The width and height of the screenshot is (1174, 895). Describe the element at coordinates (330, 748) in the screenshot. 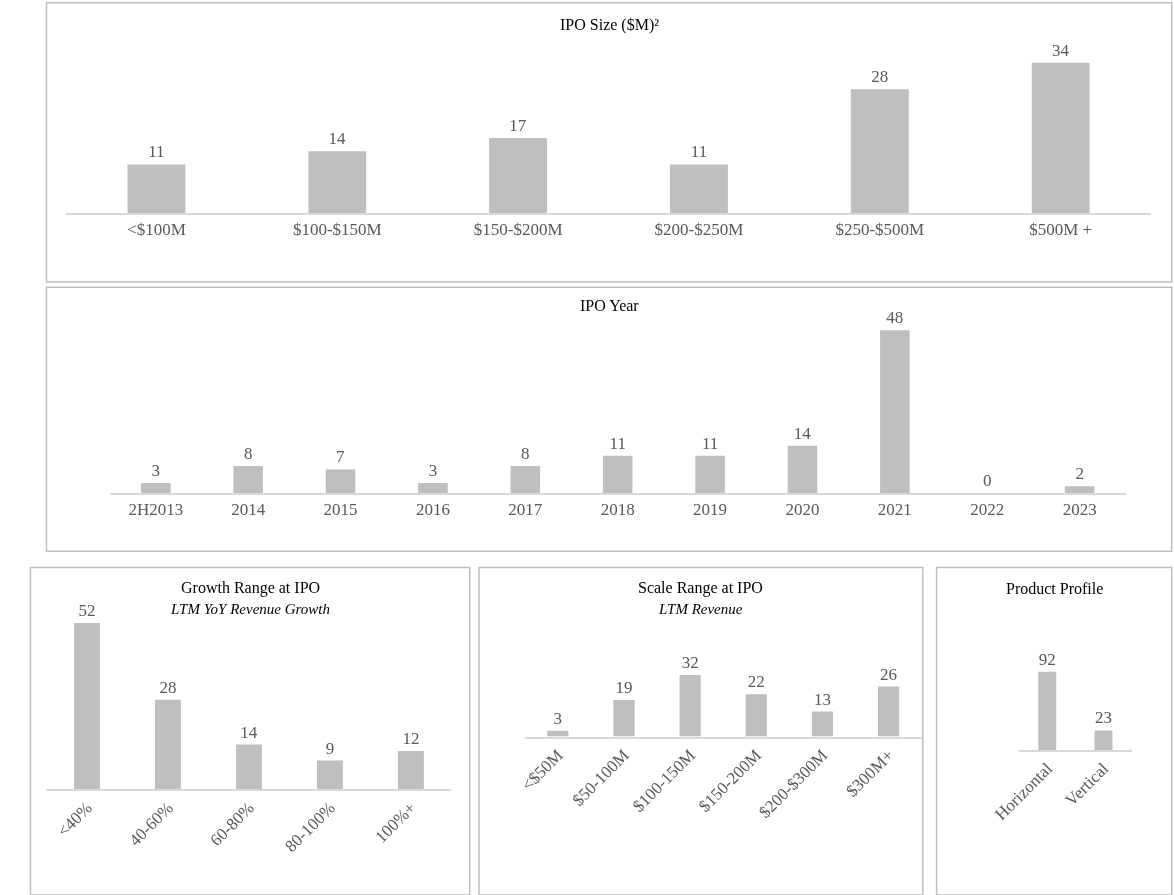

I see `data-label: 9` at that location.